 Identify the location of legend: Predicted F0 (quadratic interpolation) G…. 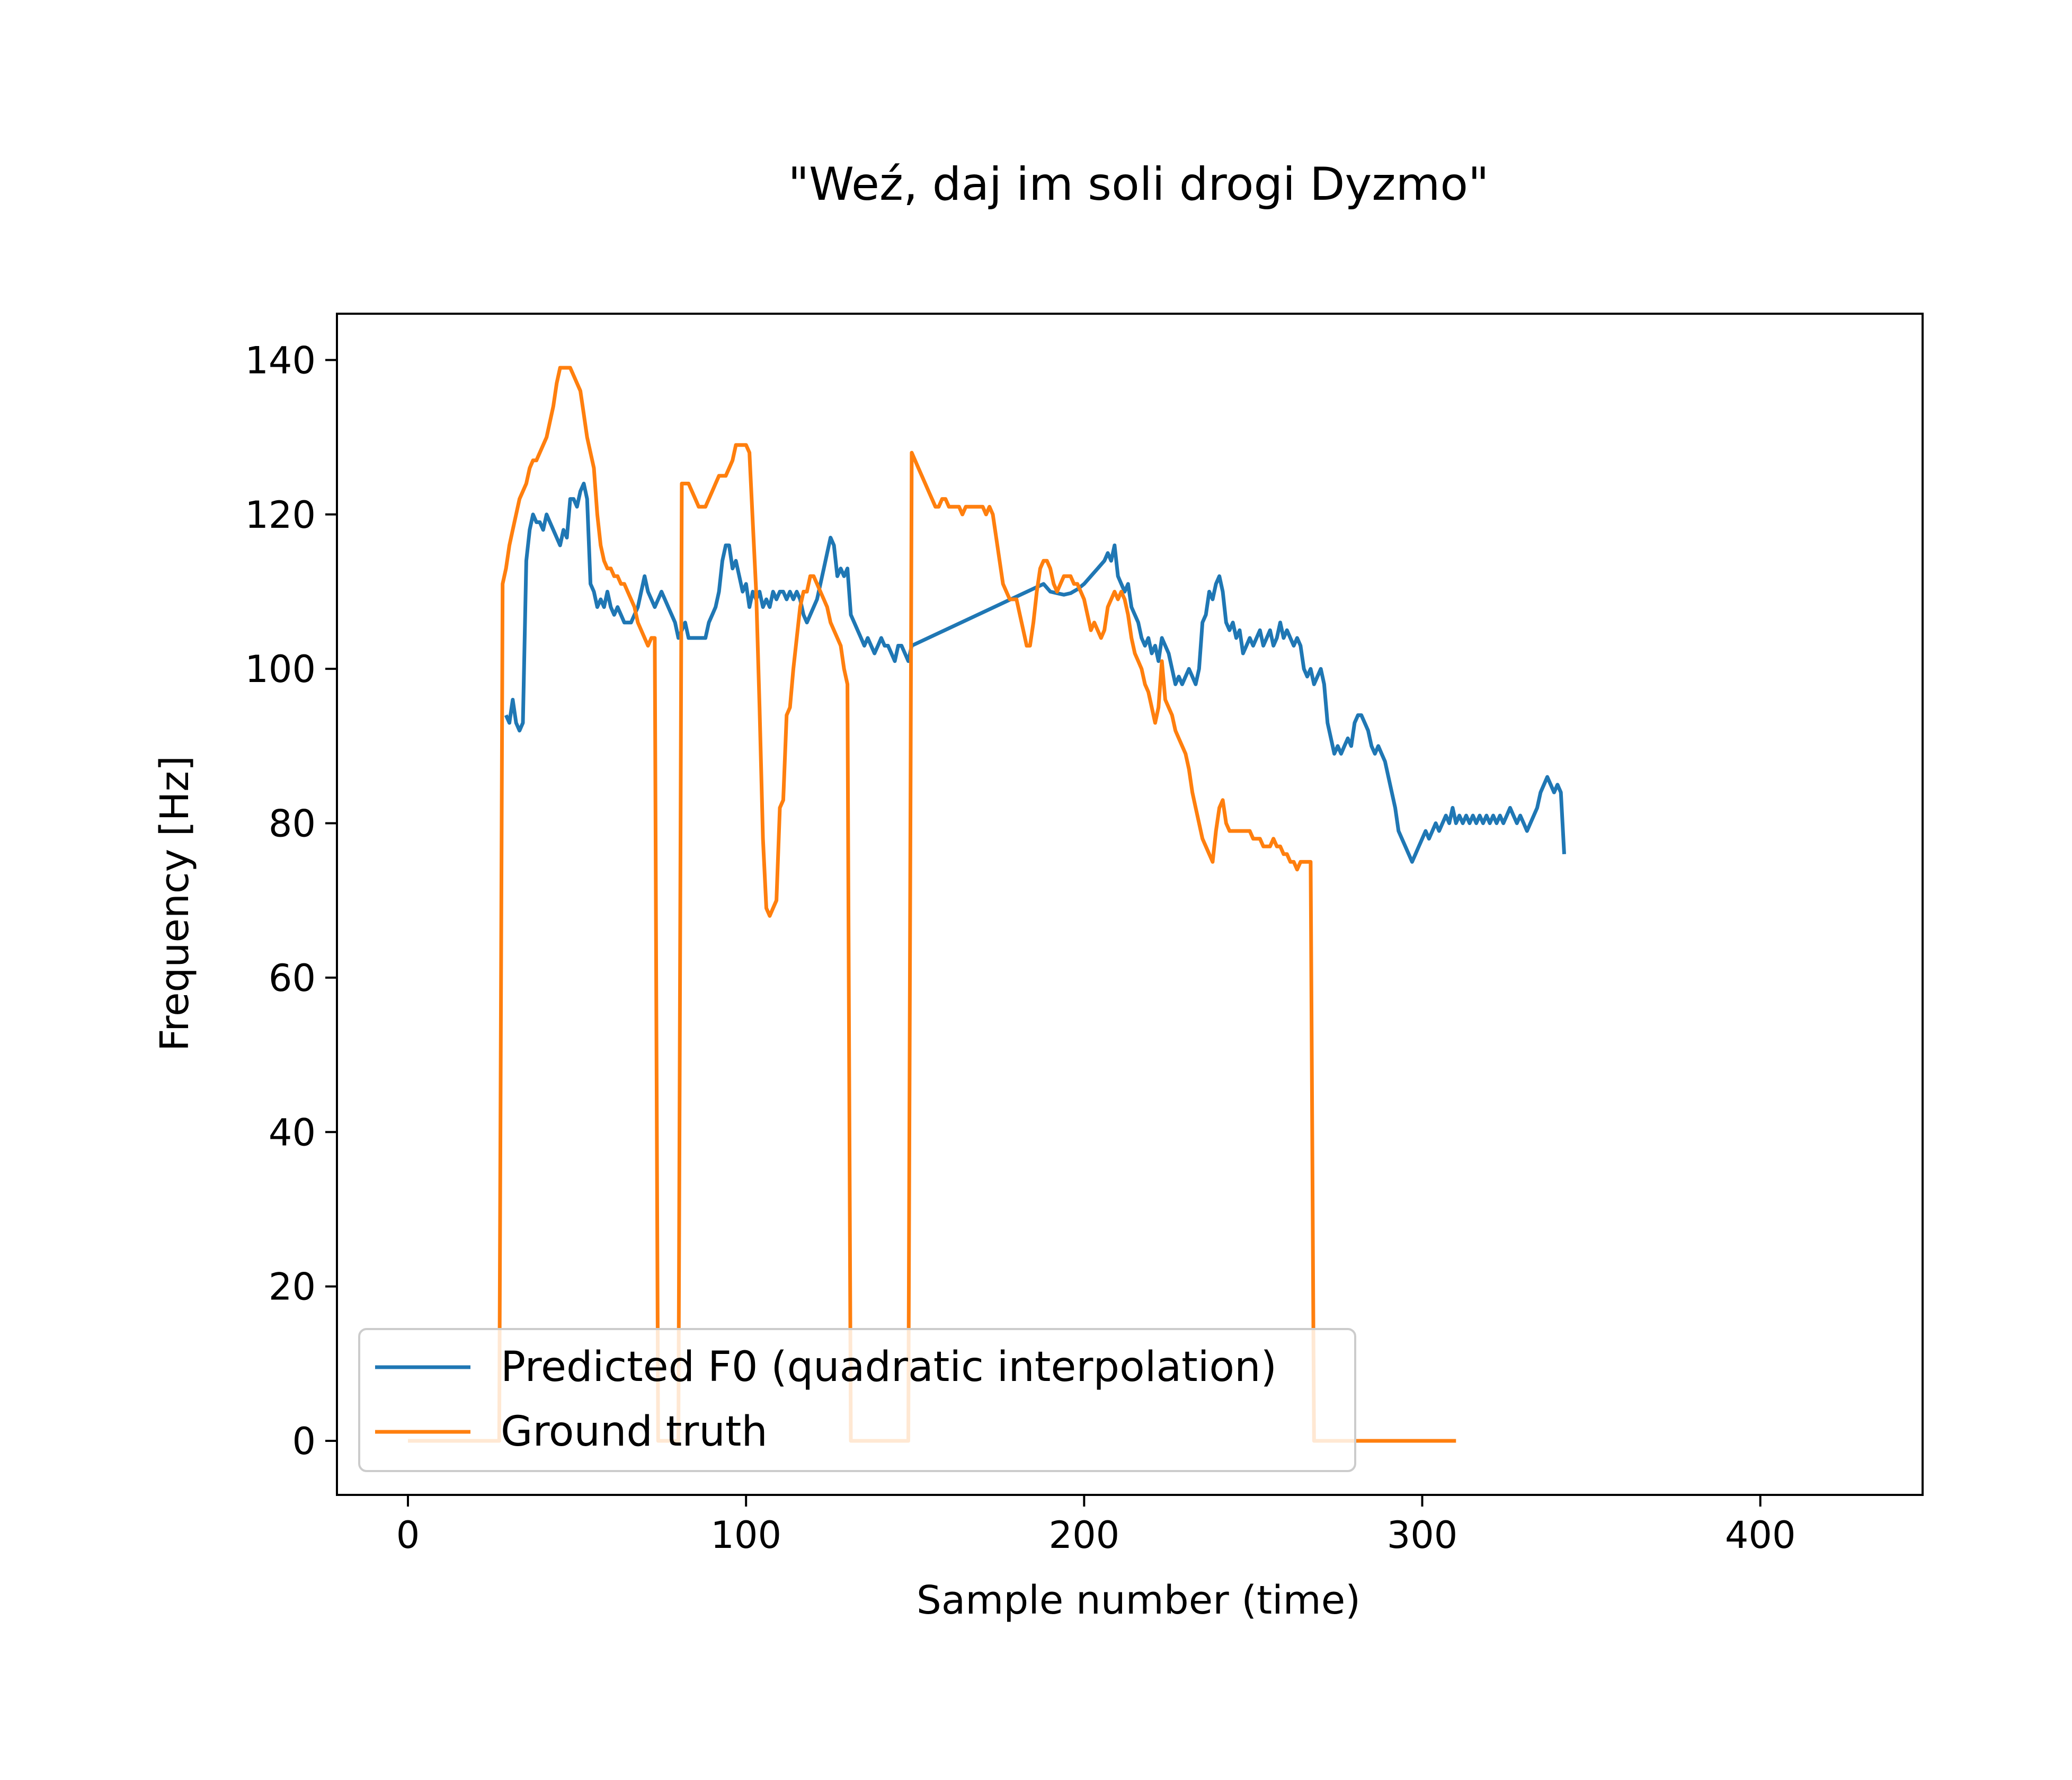
(857, 1400).